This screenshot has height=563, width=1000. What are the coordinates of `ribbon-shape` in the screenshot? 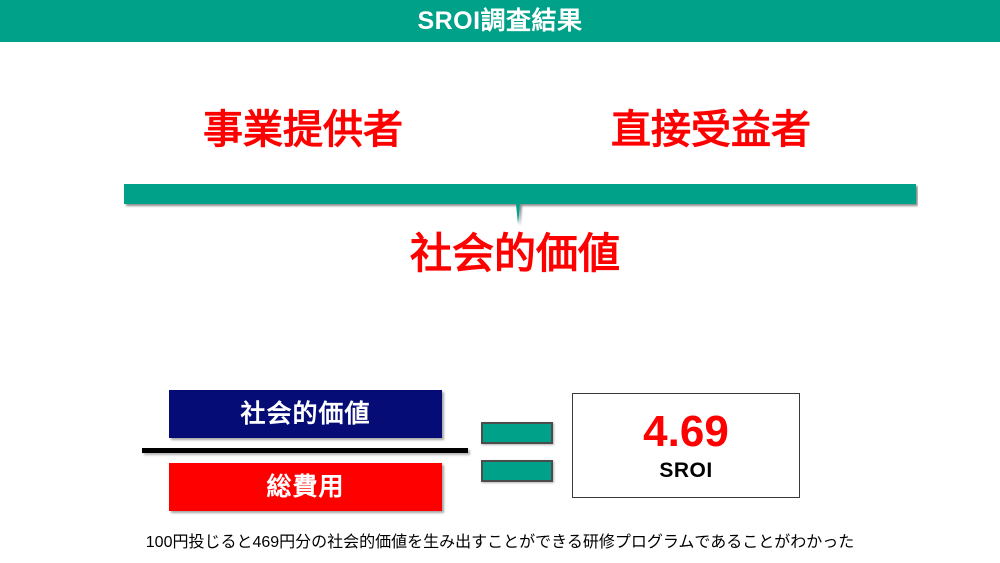 It's located at (520, 204).